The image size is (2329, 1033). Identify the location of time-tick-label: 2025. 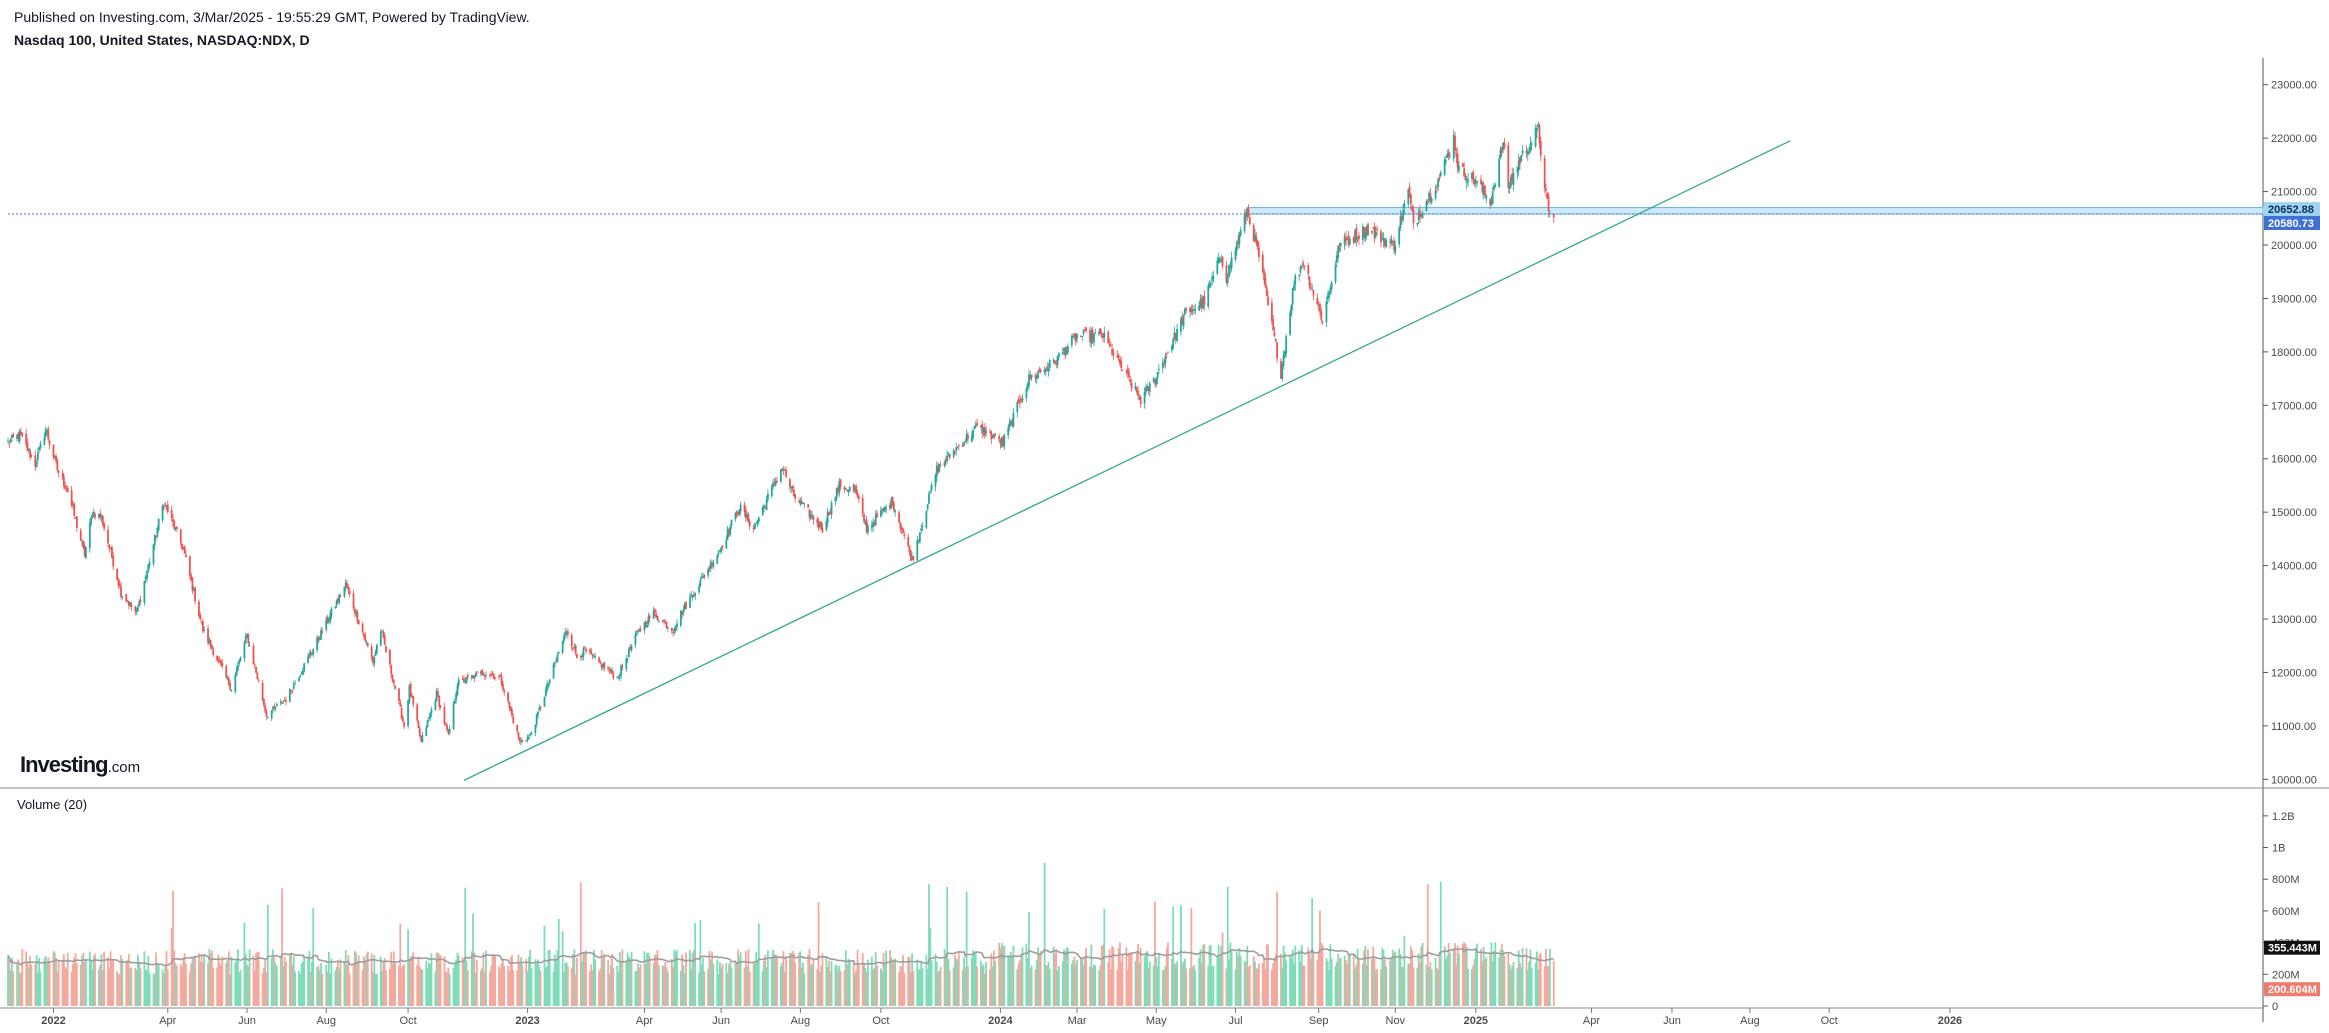
(1476, 1021).